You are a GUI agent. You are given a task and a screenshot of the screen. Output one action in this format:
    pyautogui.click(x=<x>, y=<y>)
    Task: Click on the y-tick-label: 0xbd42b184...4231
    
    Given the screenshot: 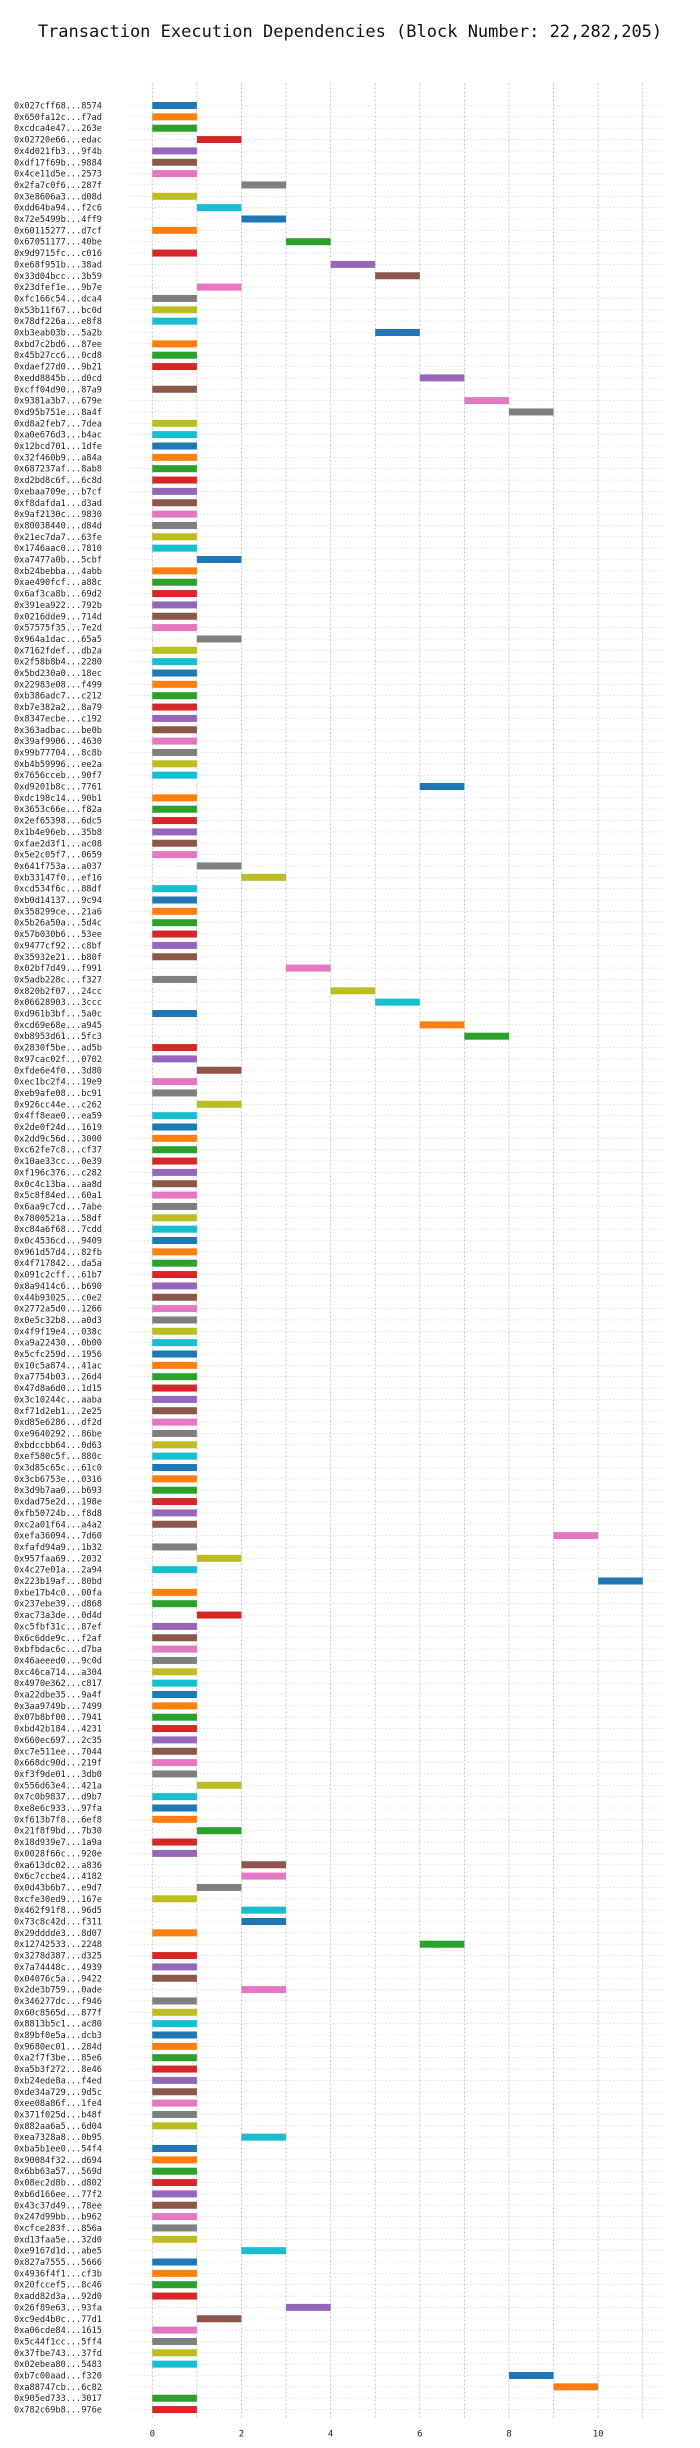 What is the action you would take?
    pyautogui.click(x=58, y=1730)
    